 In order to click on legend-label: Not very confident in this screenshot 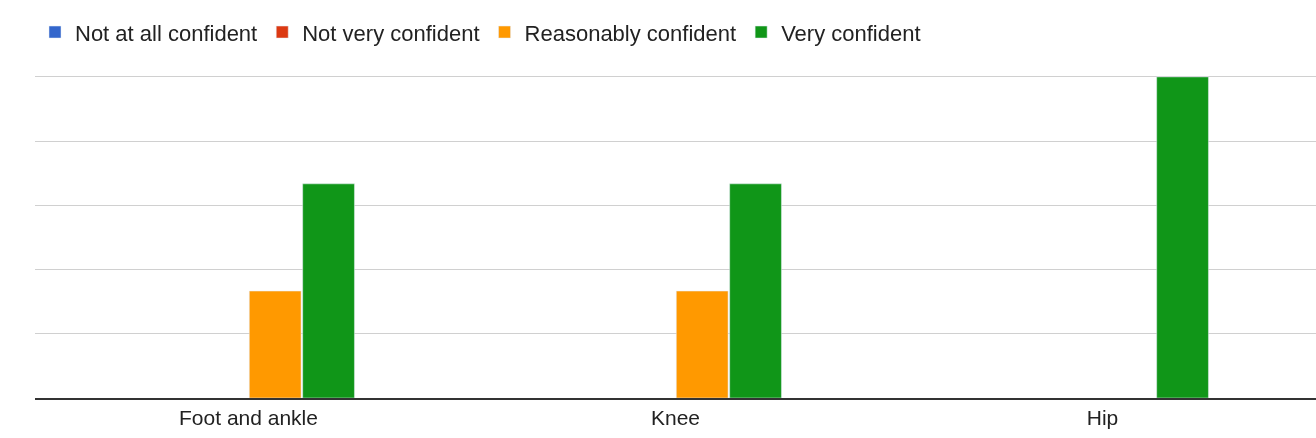, I will do `click(391, 33)`.